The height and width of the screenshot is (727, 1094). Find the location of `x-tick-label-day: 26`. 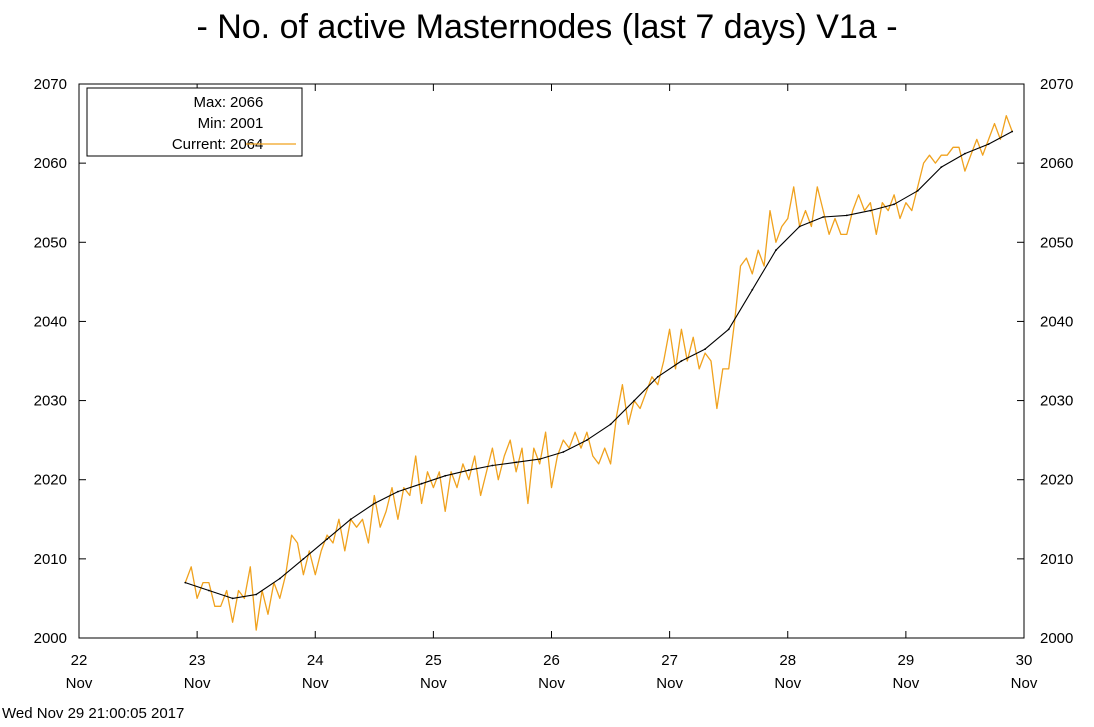

x-tick-label-day: 26 is located at coordinates (551, 660).